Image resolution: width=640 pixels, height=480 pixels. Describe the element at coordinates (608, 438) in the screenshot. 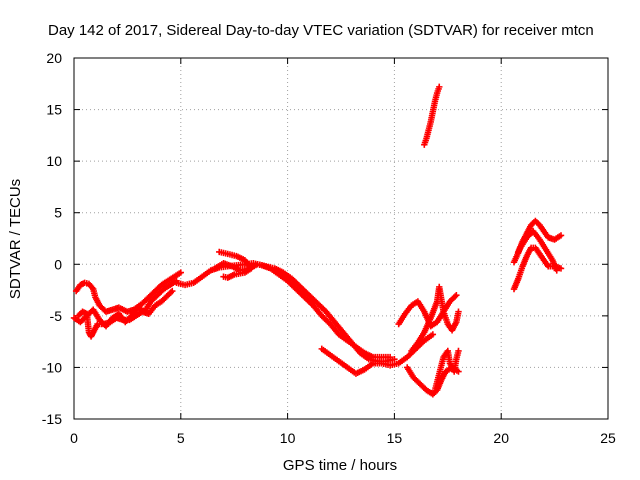

I see `x-tick-label: 25` at that location.